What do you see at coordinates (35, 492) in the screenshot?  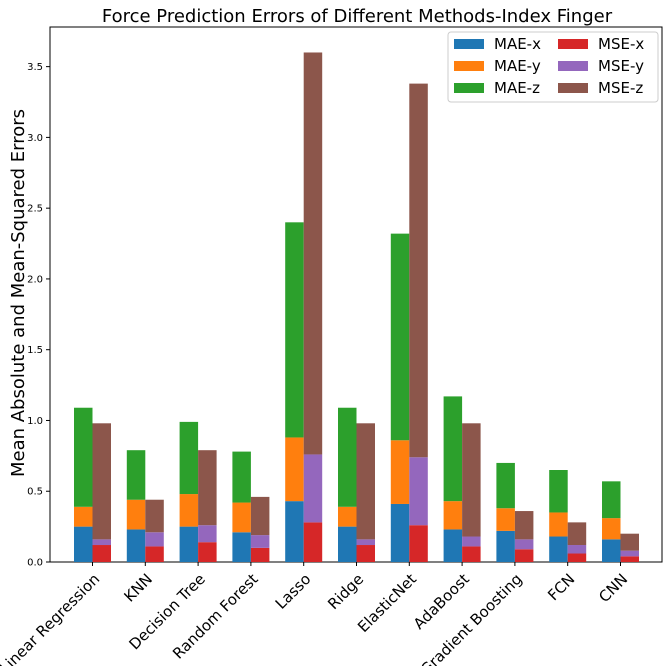 I see `y-tick-label: 0.5` at bounding box center [35, 492].